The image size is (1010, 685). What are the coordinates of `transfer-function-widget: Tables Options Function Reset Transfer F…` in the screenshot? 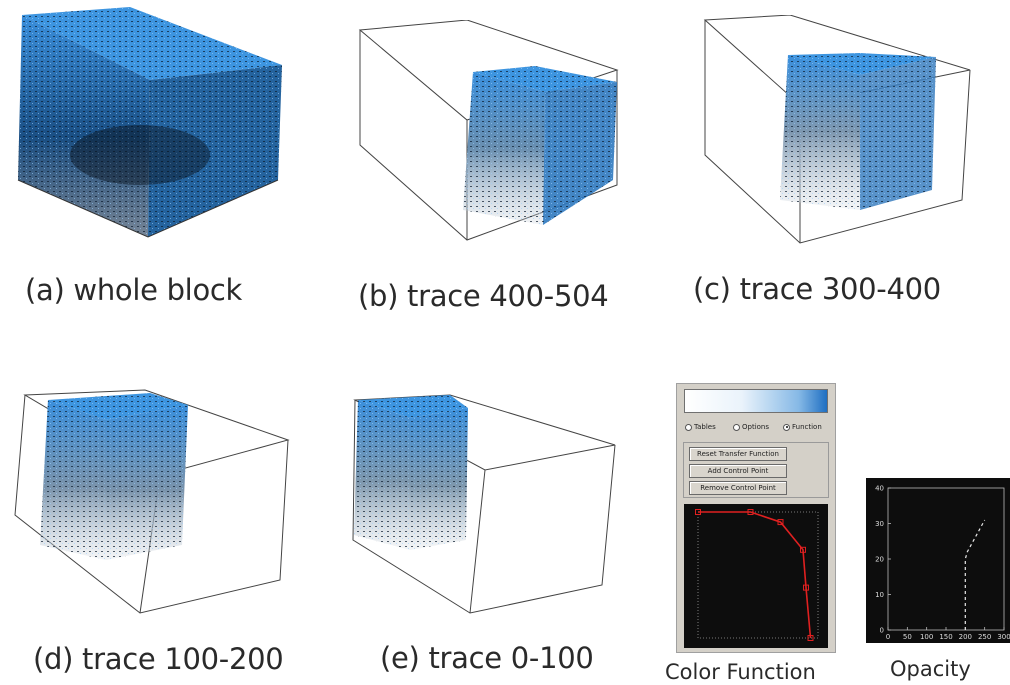 It's located at (756, 518).